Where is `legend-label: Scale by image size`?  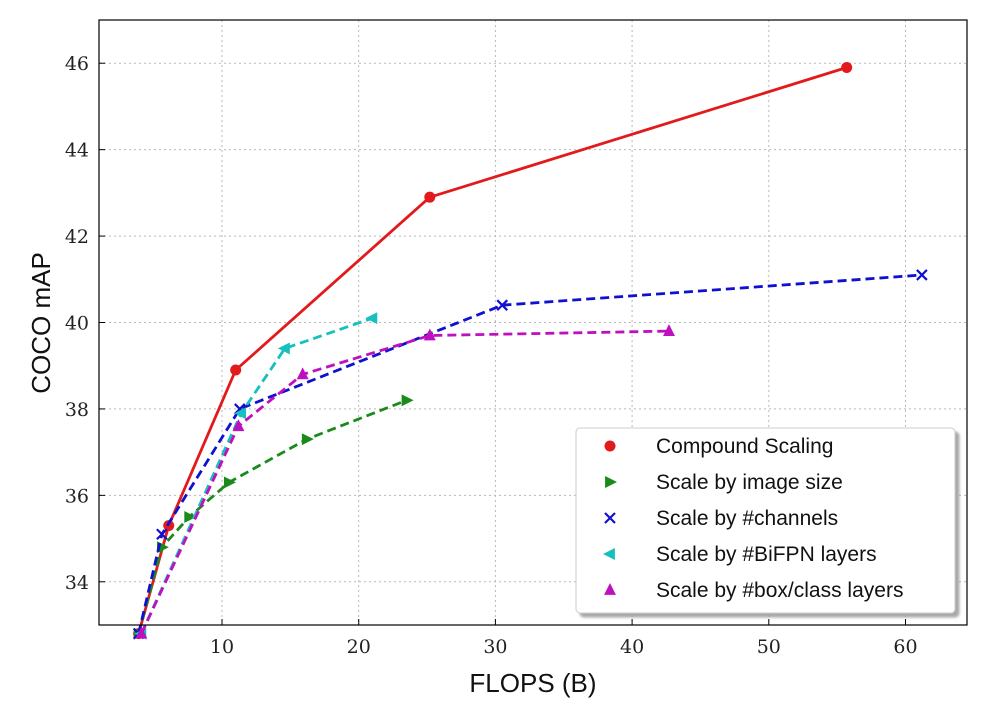
legend-label: Scale by image size is located at coordinates (749, 482).